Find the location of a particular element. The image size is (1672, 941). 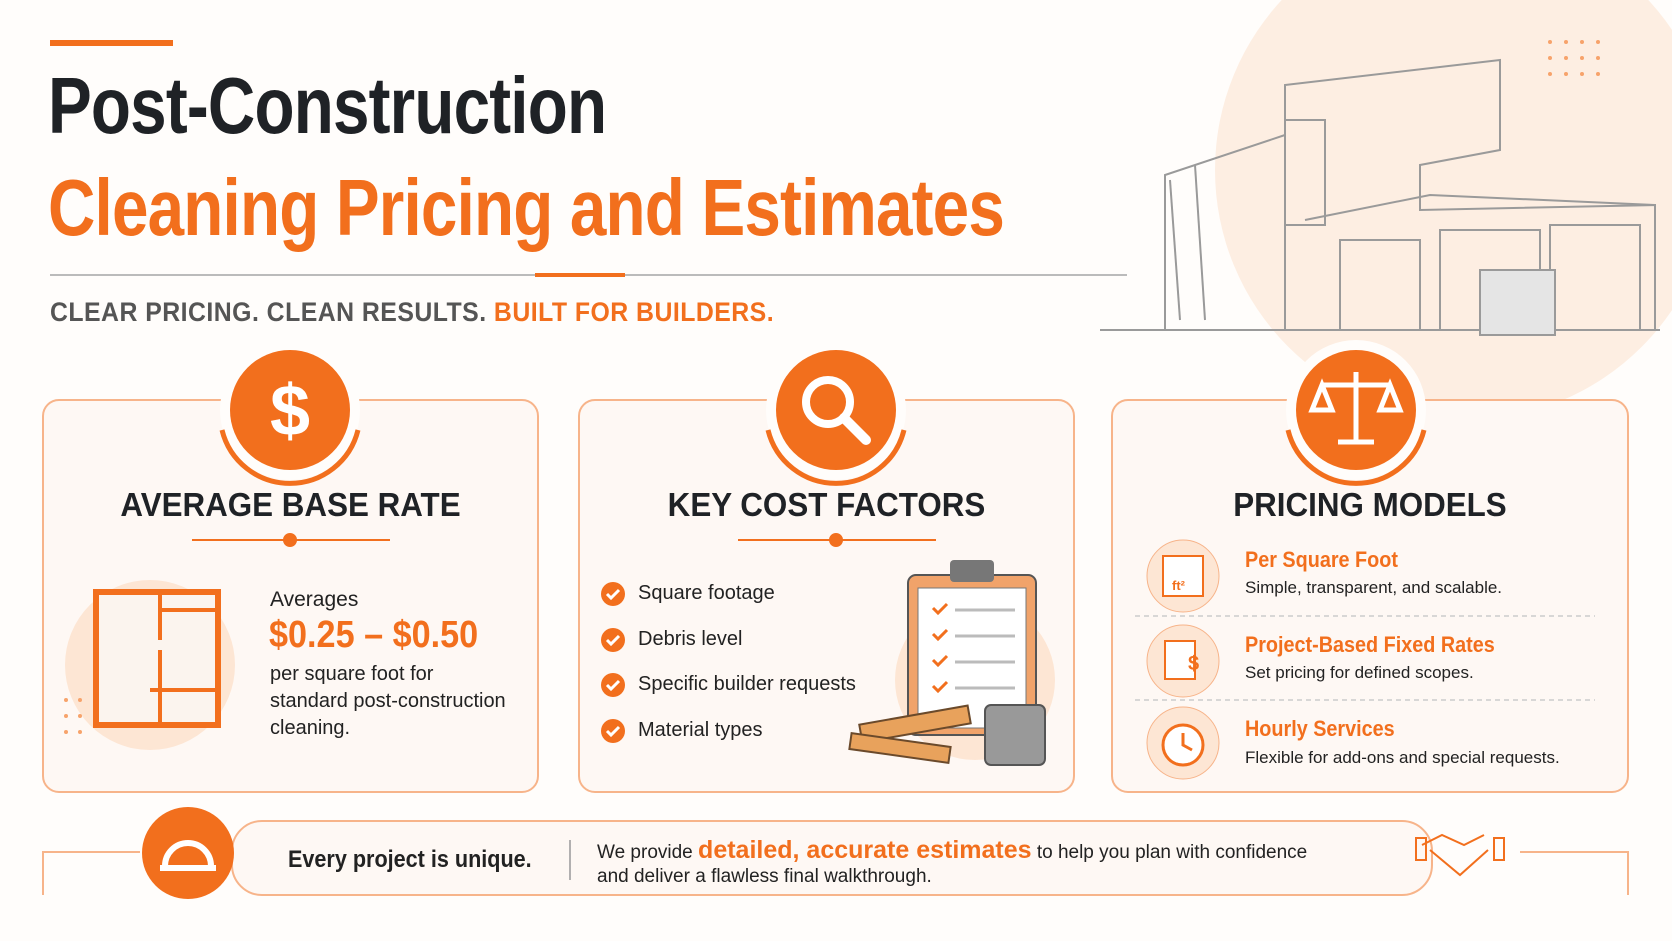

factor-item: Square footage is located at coordinates (706, 593).